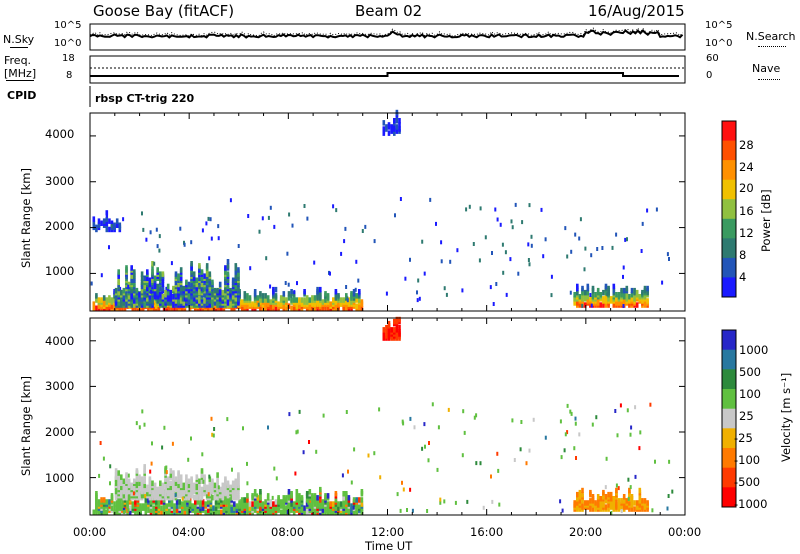  I want to click on noise-right-tick-bottom: 10^0, so click(719, 43).